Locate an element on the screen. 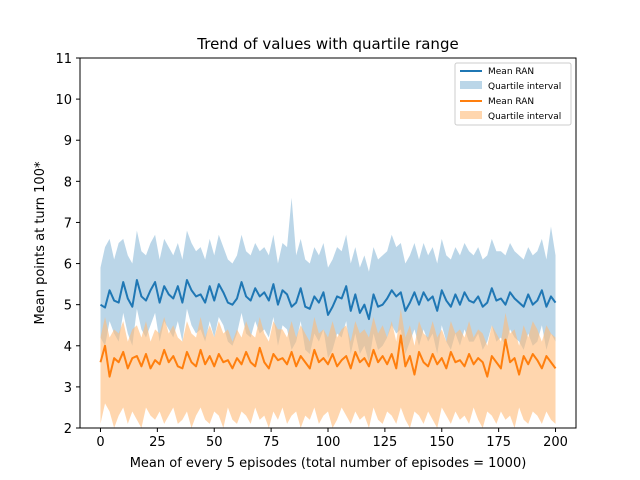  y-tick-label: 5 is located at coordinates (68, 306).